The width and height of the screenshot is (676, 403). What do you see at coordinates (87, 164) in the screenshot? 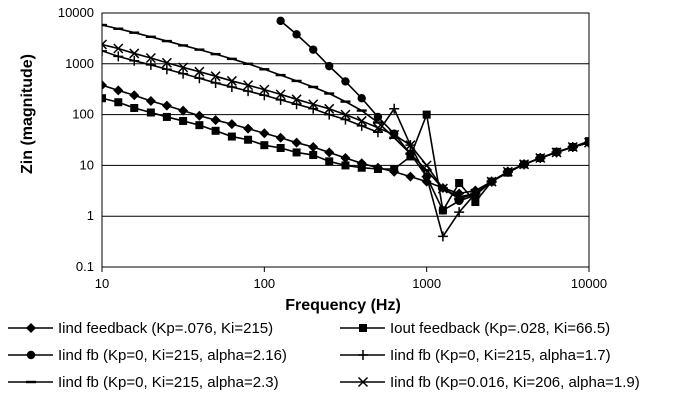
I see `y-tick-label: 10` at bounding box center [87, 164].